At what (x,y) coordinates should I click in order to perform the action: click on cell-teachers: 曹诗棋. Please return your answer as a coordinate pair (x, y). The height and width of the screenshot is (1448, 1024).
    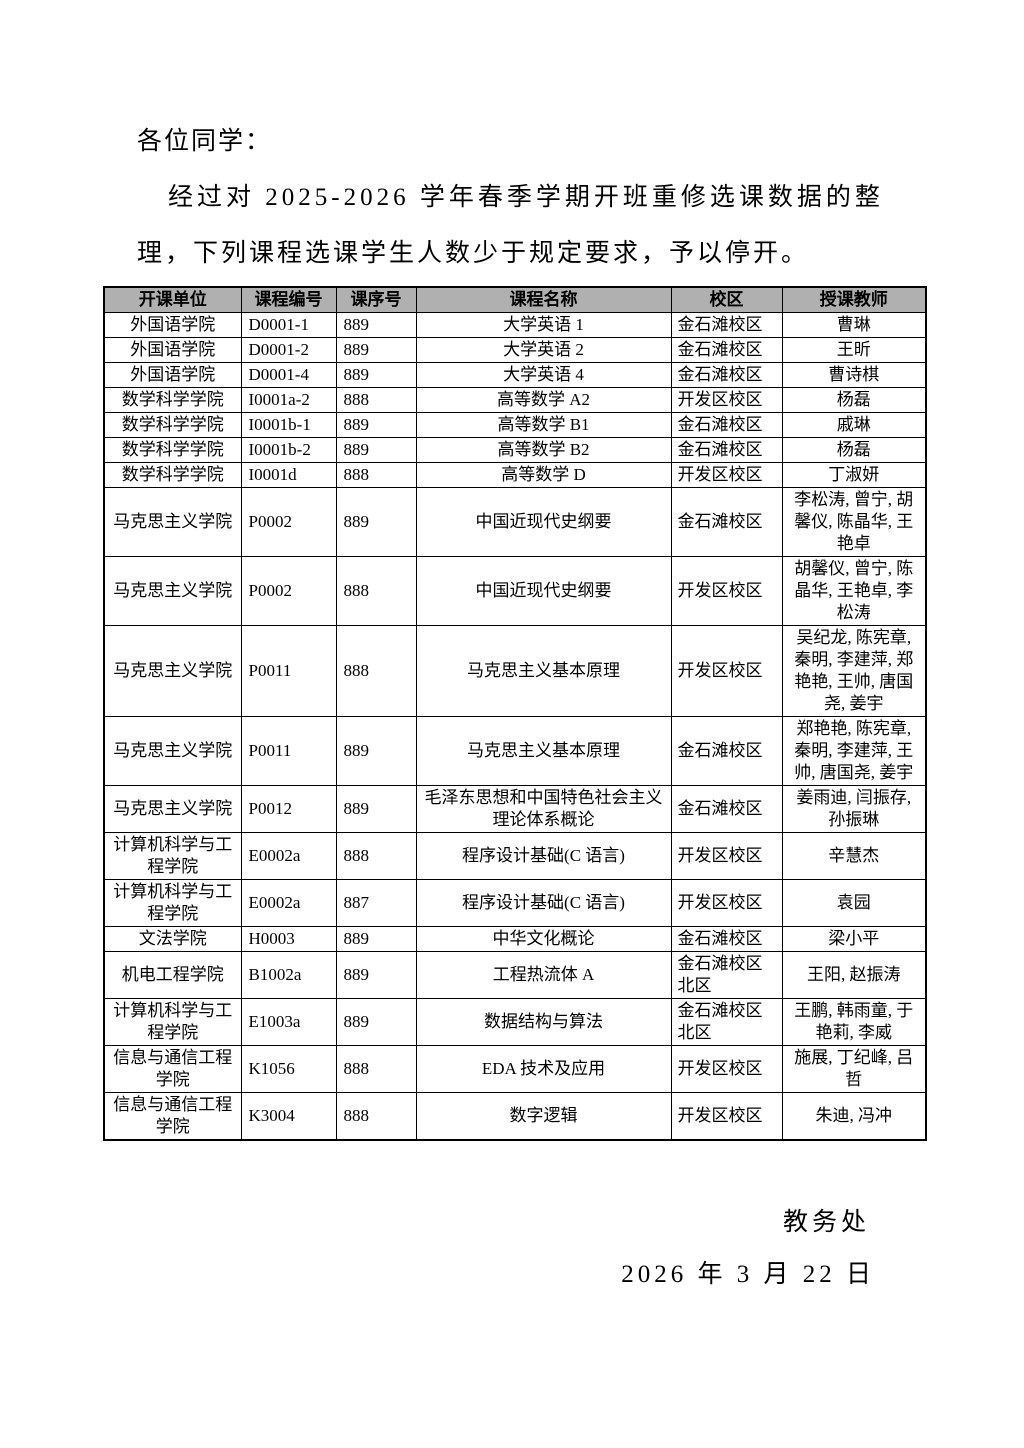
    Looking at the image, I should click on (854, 375).